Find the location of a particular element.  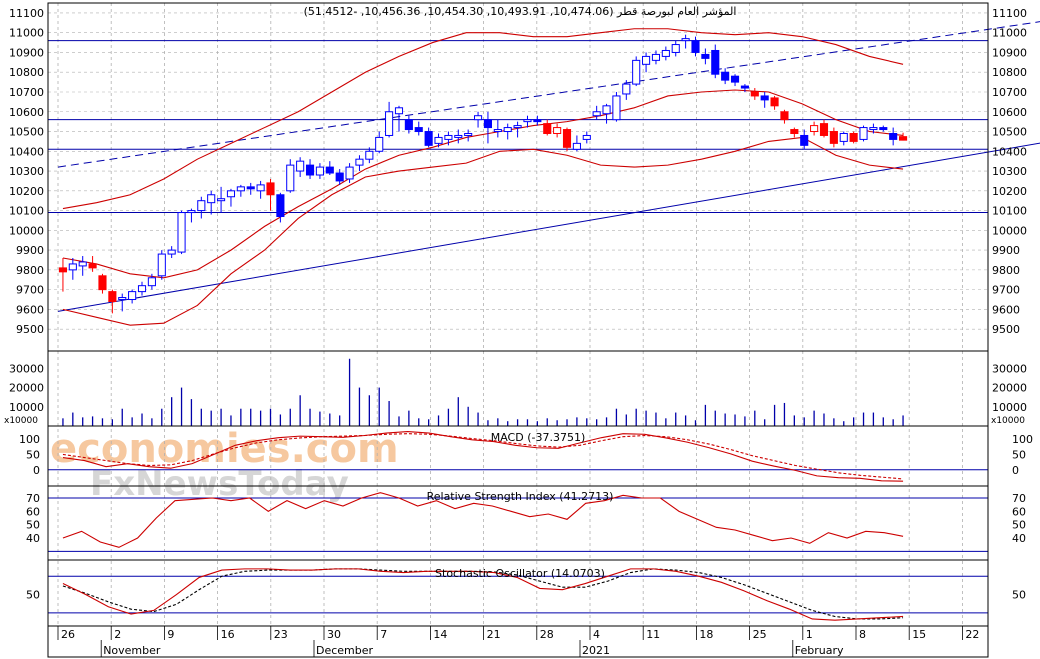

price-tick-right-16: 9500 is located at coordinates (1006, 329).